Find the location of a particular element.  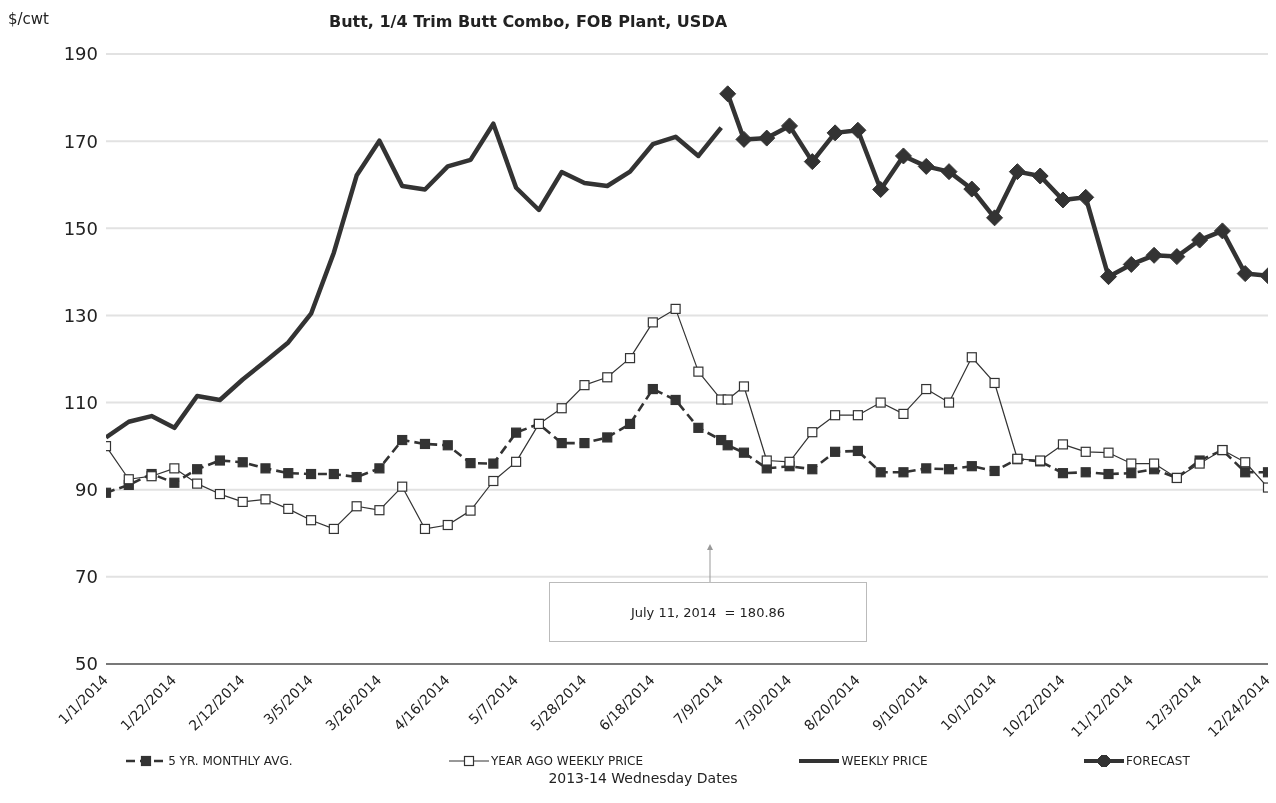

y-tick-label: 110 is located at coordinates (80, 402).